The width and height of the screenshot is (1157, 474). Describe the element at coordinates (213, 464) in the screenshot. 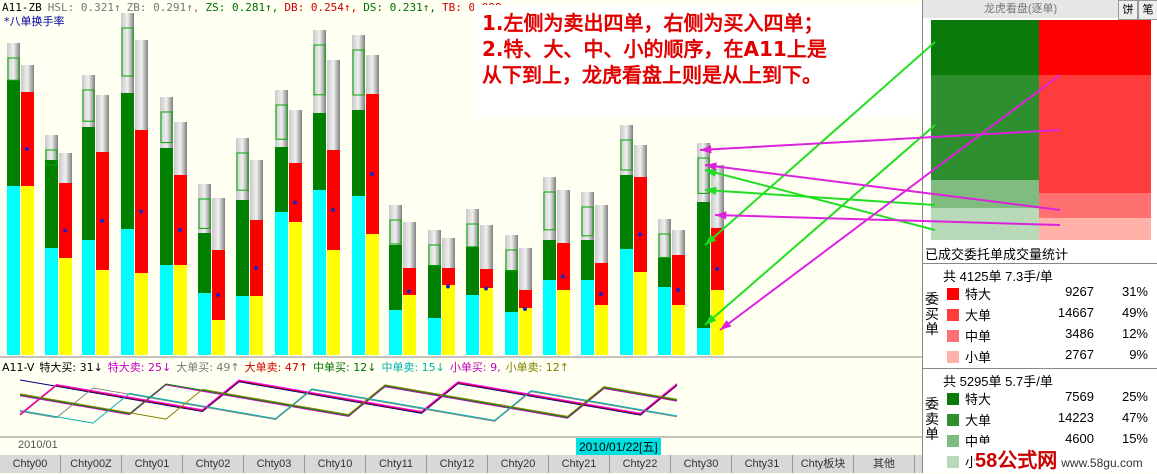

I see `tab: Chty02` at that location.